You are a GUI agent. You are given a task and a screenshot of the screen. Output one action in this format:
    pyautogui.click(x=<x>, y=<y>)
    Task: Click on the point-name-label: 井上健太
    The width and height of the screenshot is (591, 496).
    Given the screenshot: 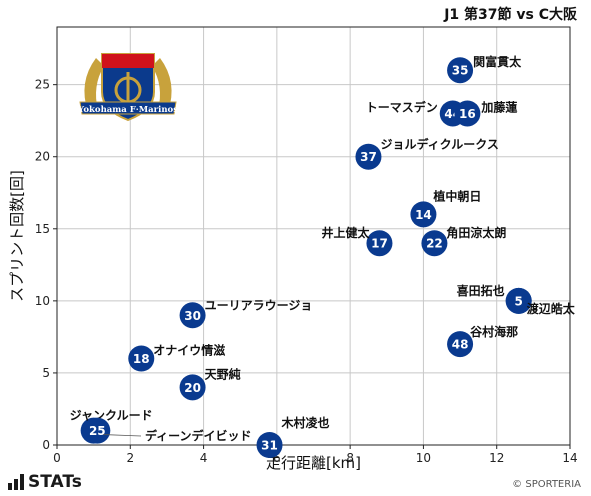 What is the action you would take?
    pyautogui.click(x=345, y=232)
    